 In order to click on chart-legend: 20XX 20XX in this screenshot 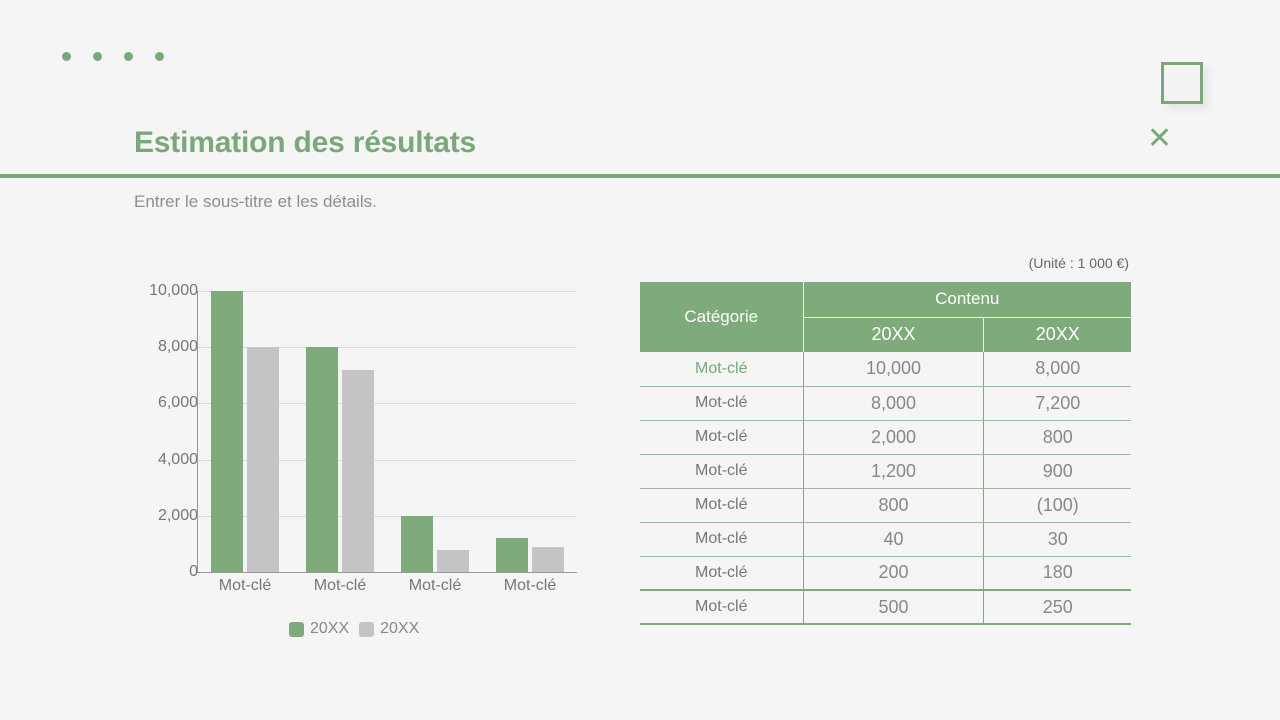, I will do `click(356, 629)`.